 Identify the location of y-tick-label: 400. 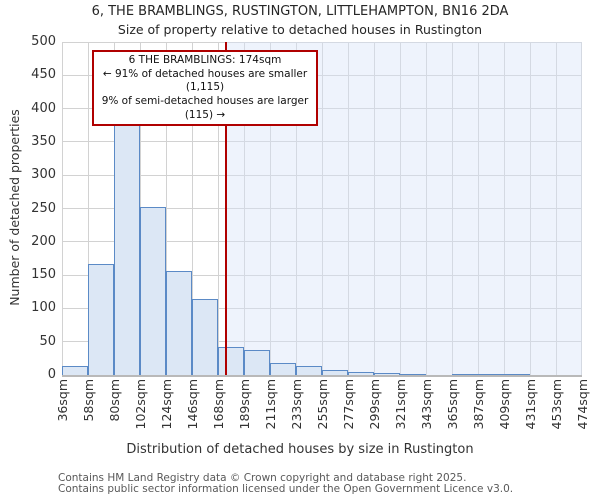
(43, 108).